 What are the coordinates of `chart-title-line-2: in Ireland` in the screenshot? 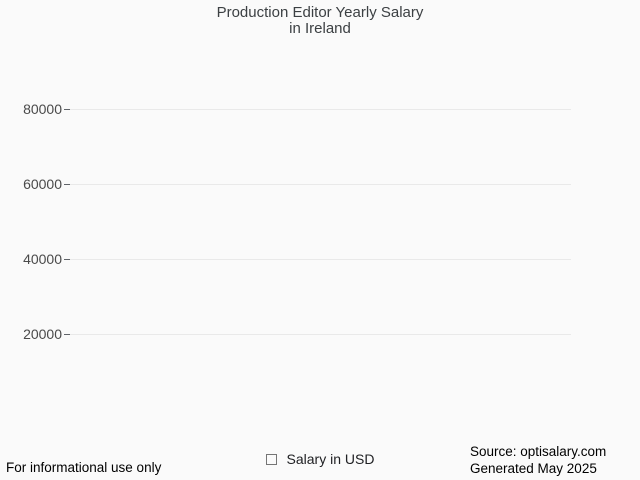 It's located at (320, 28).